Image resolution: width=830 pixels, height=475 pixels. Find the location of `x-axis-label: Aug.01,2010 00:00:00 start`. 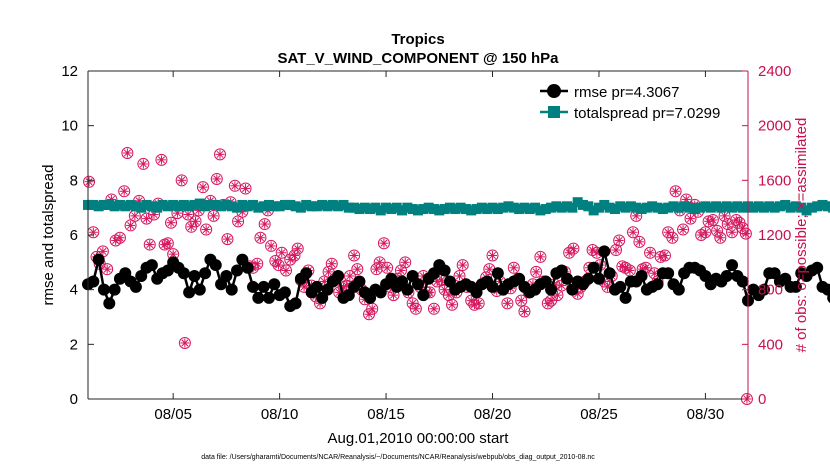

x-axis-label: Aug.01,2010 00:00:00 start is located at coordinates (419, 438).